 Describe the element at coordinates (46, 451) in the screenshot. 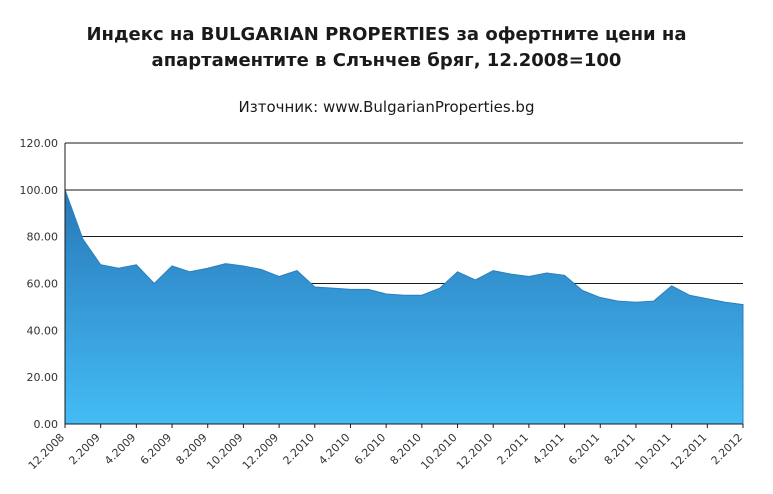

I see `x-axis-tick-label: 12.2008` at that location.